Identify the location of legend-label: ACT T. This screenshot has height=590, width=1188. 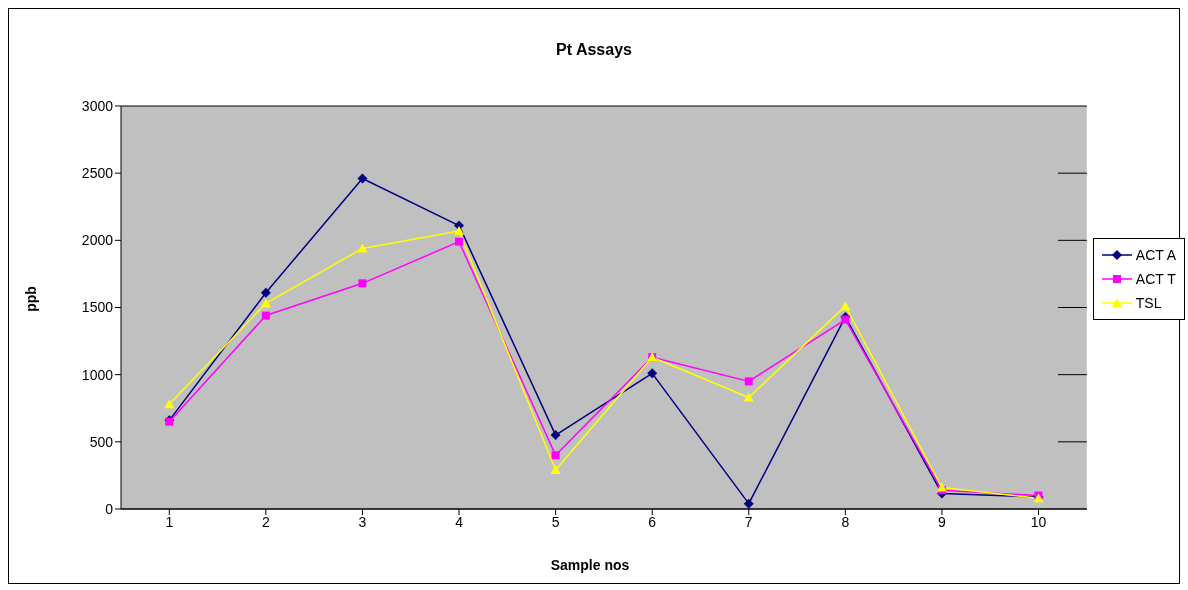
(1155, 279).